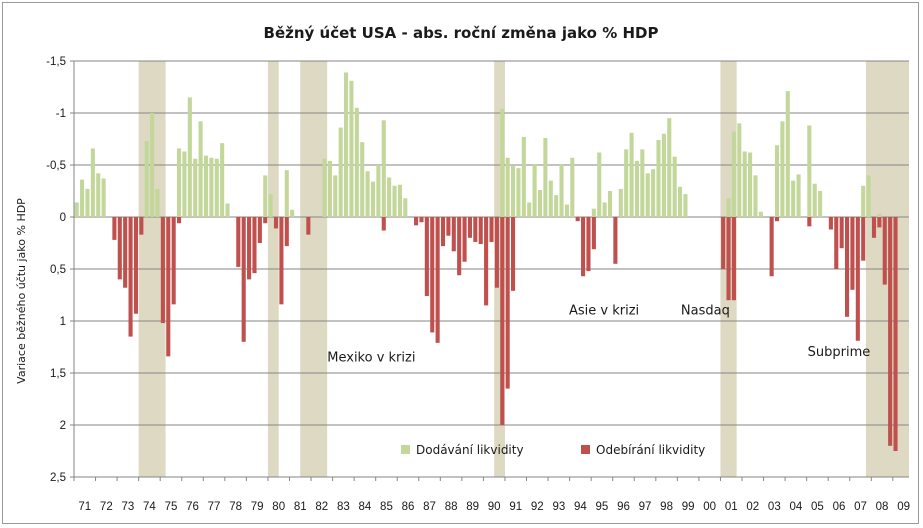 Image resolution: width=923 pixels, height=528 pixels. I want to click on x-tick-label-1: 72, so click(106, 507).